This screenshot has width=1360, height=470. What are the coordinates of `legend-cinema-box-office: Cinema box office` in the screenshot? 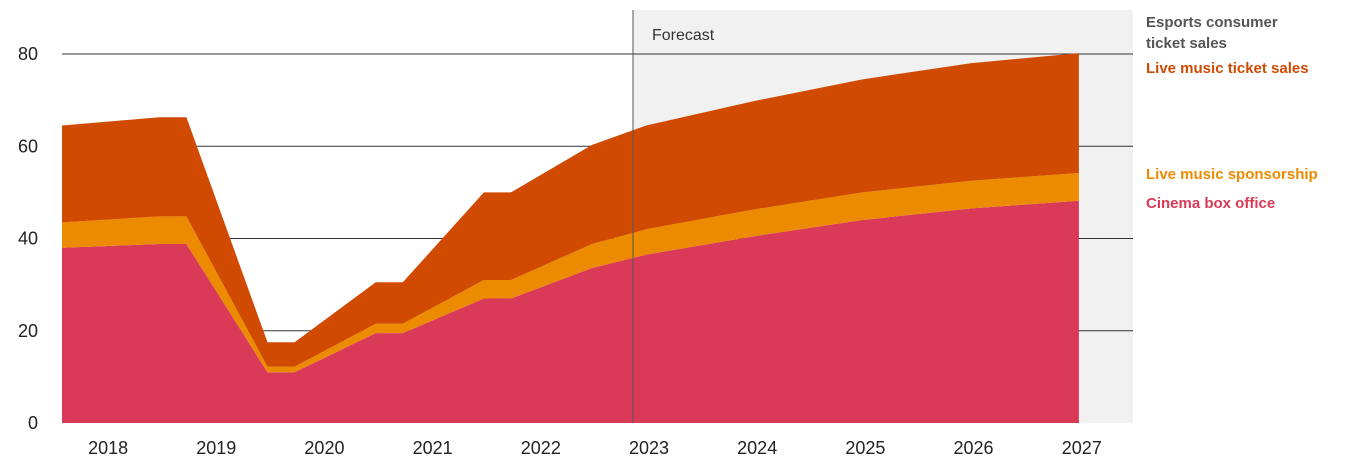 It's located at (1210, 203).